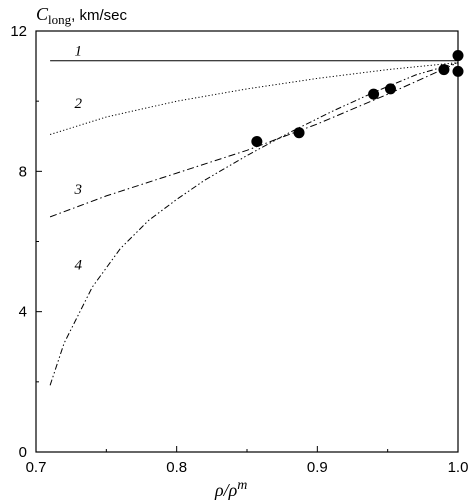 The height and width of the screenshot is (501, 474). What do you see at coordinates (99, 15) in the screenshot?
I see `y-axis-title-unit: , km/sec` at bounding box center [99, 15].